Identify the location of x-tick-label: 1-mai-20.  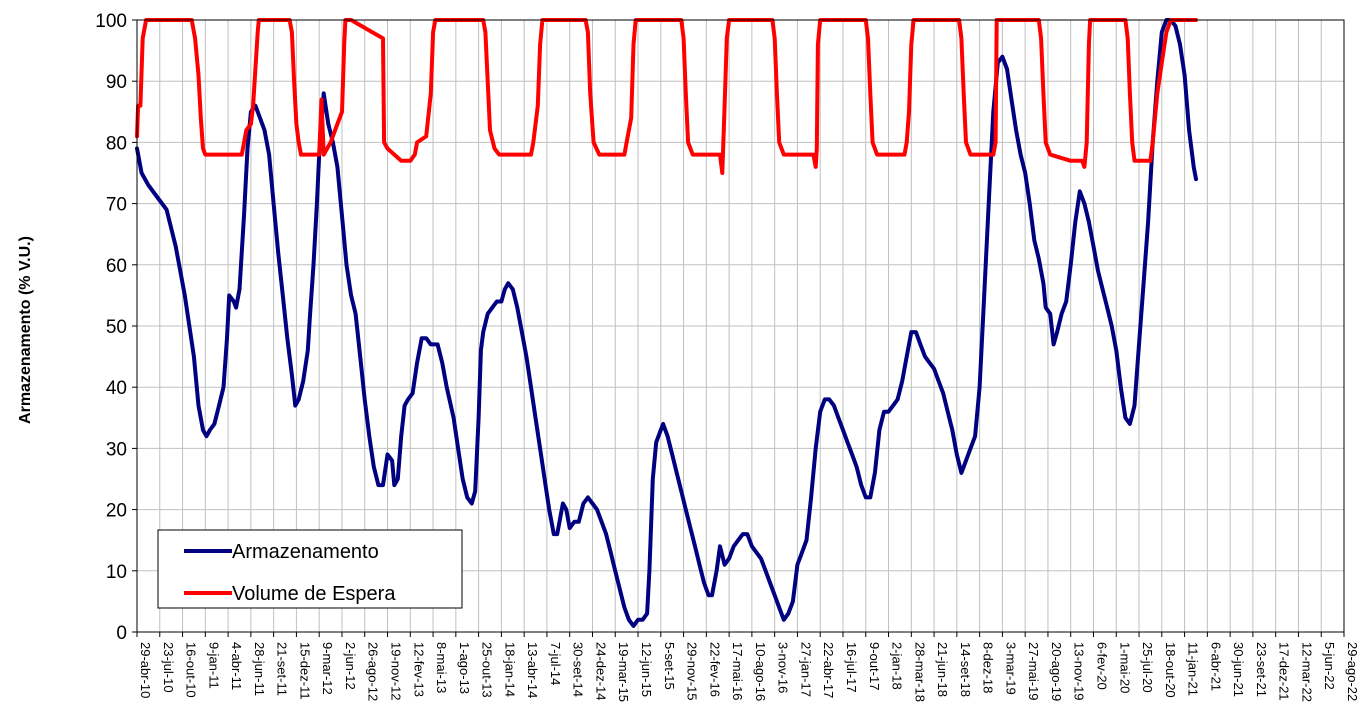
(1124, 667).